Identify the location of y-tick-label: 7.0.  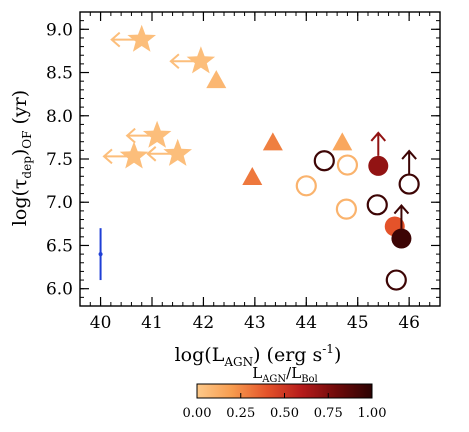
(59, 203).